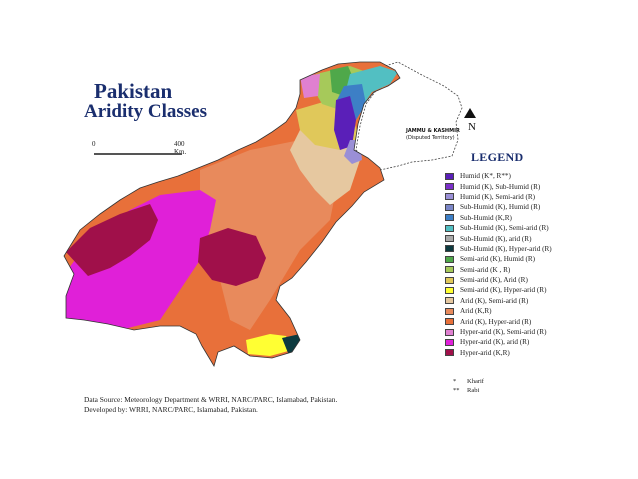 The image size is (638, 479). I want to click on legend-item: Arid (K), Semi-arid (R), so click(525, 301).